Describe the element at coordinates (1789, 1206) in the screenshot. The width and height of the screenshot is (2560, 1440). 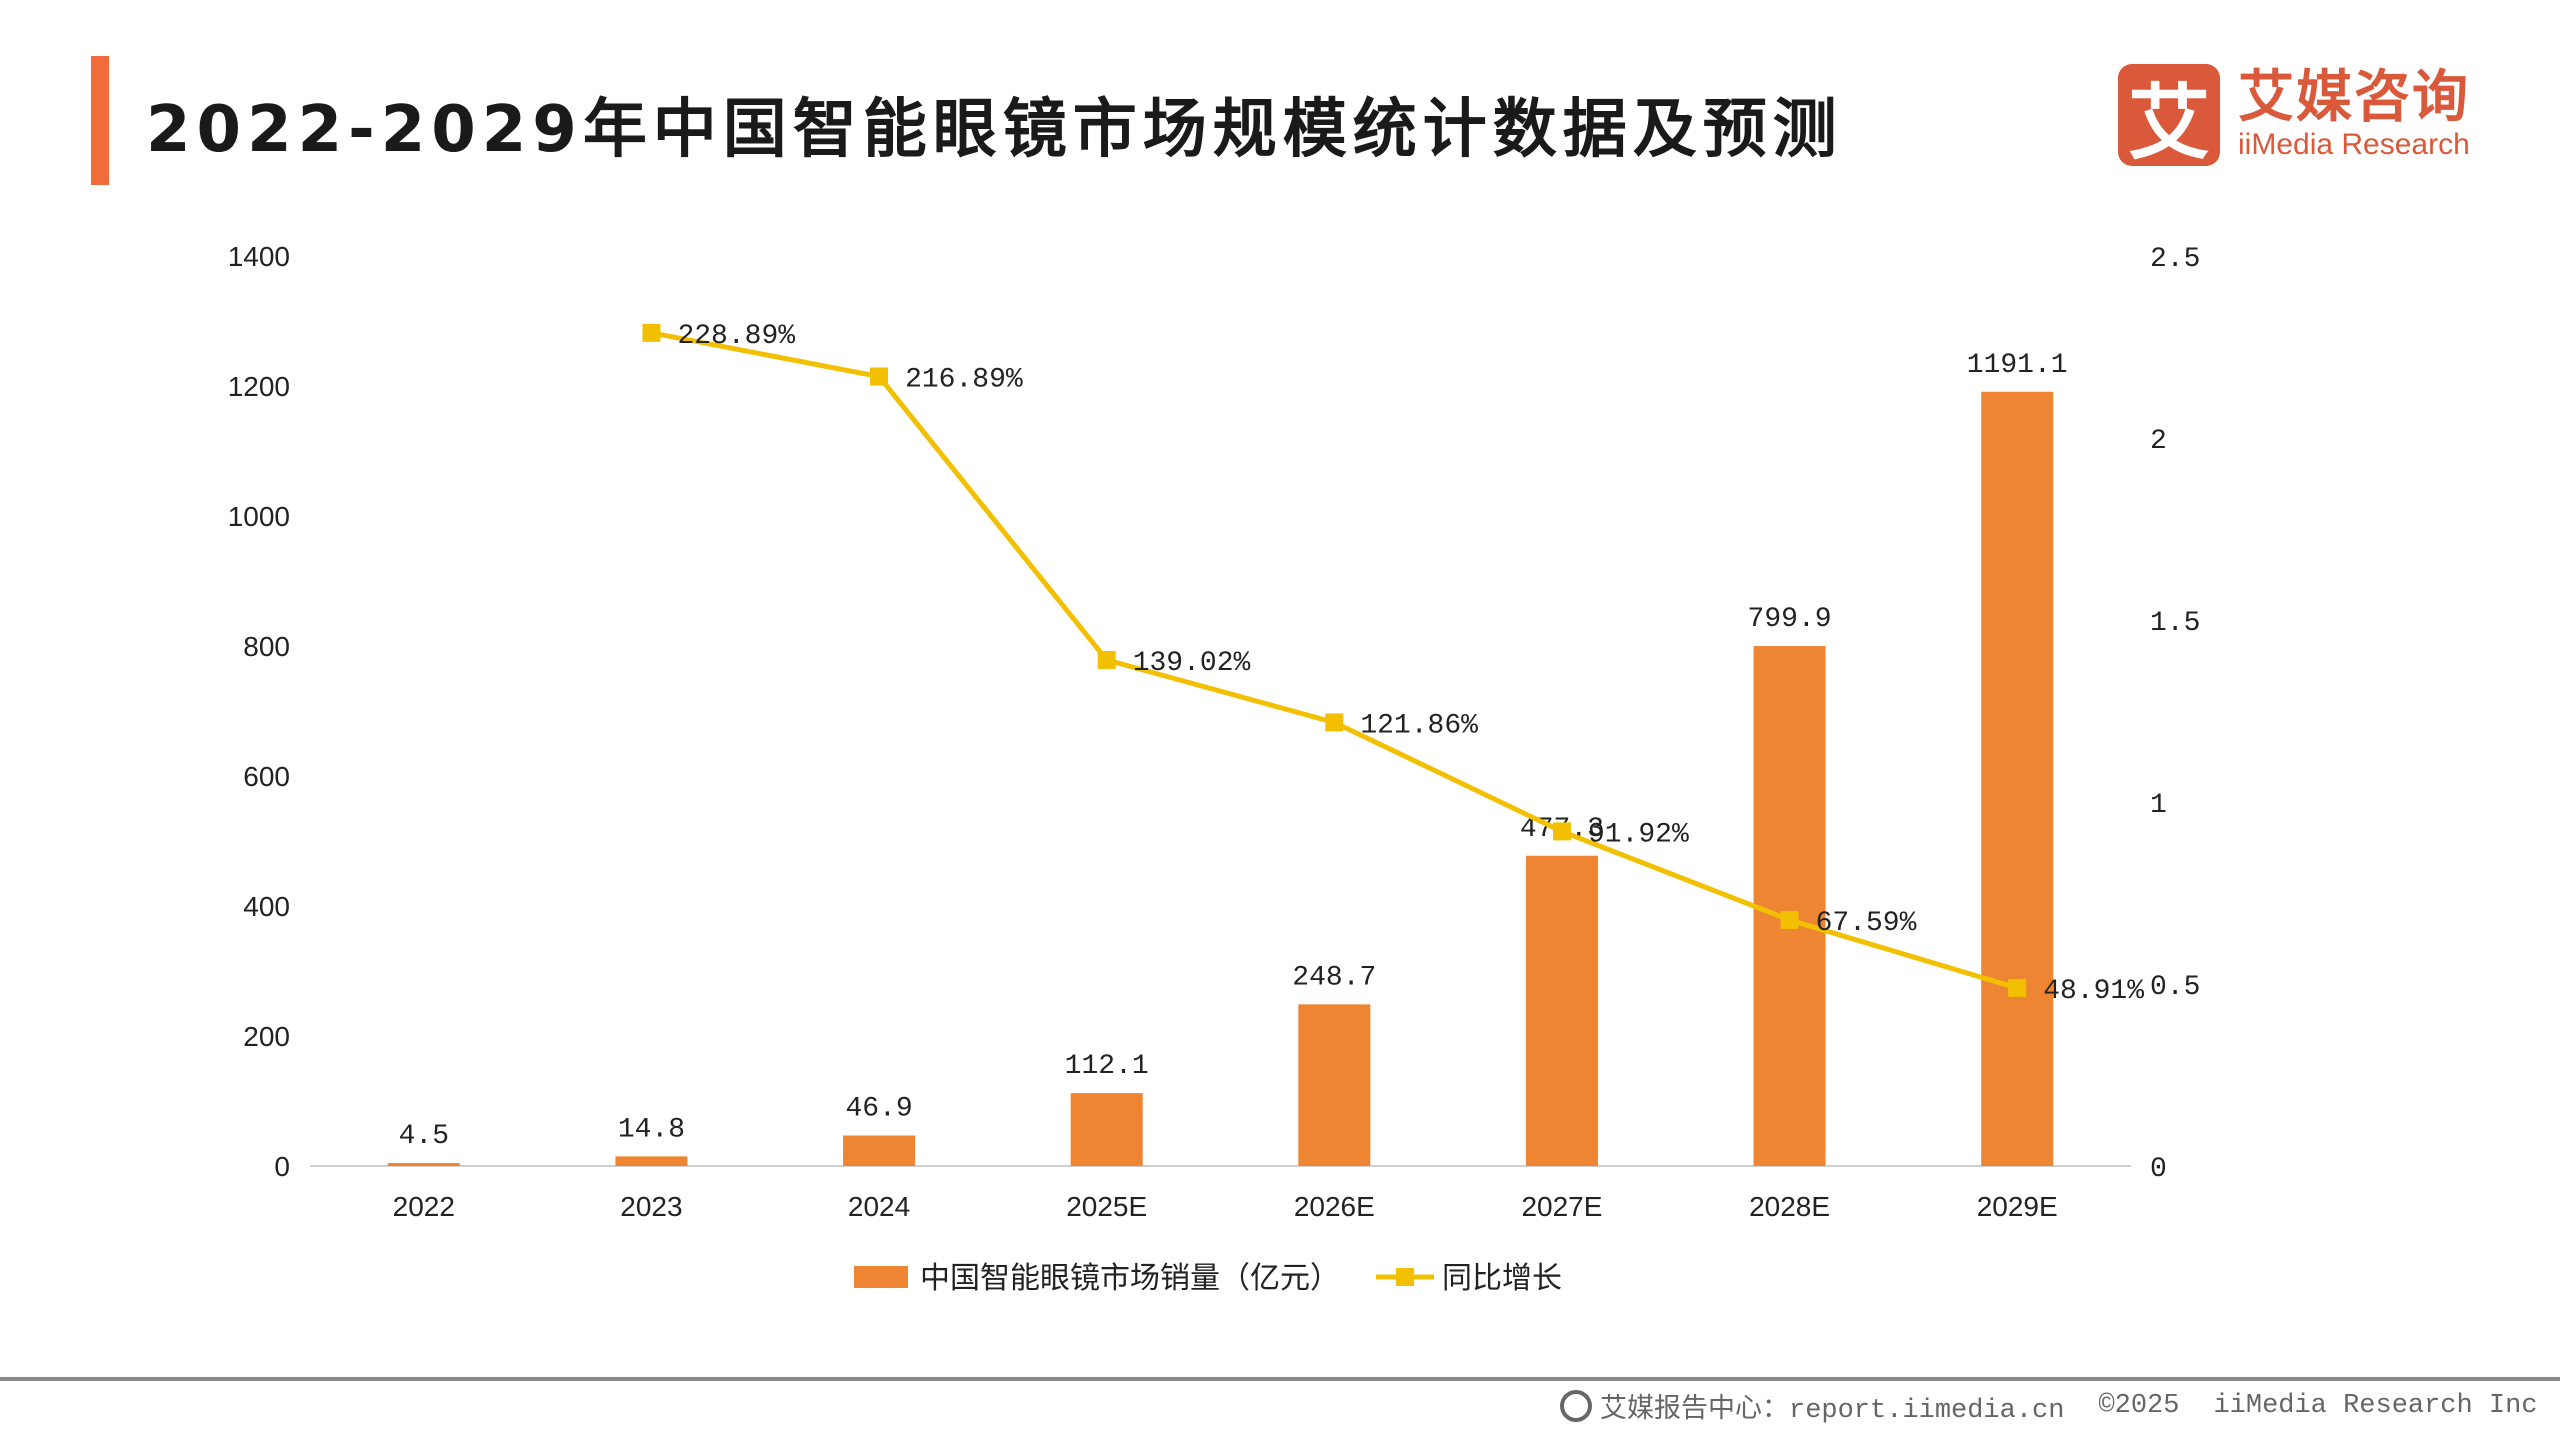
I see `x-tick-label: 2028E` at that location.